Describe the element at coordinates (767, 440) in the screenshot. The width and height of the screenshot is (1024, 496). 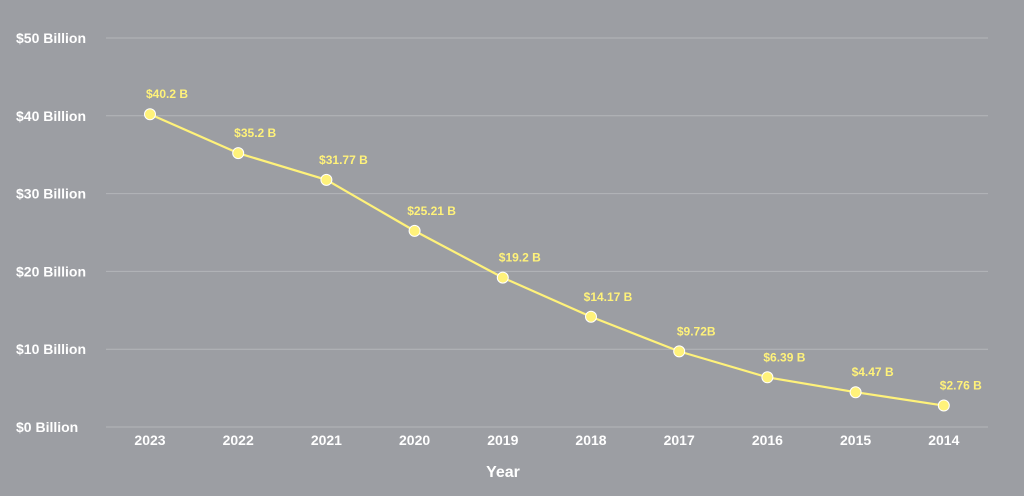
I see `x-tick-label: 2016` at that location.